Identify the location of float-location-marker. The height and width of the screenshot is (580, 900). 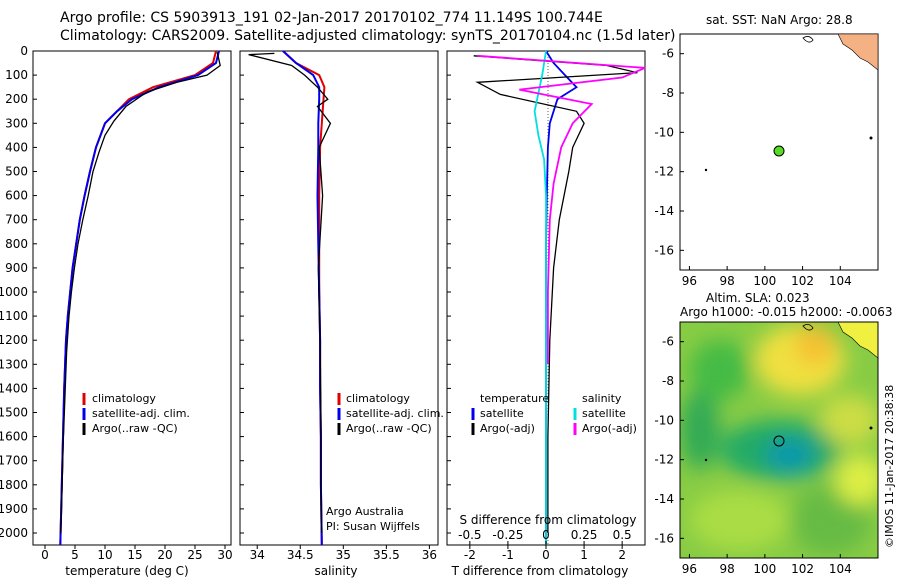
(779, 151).